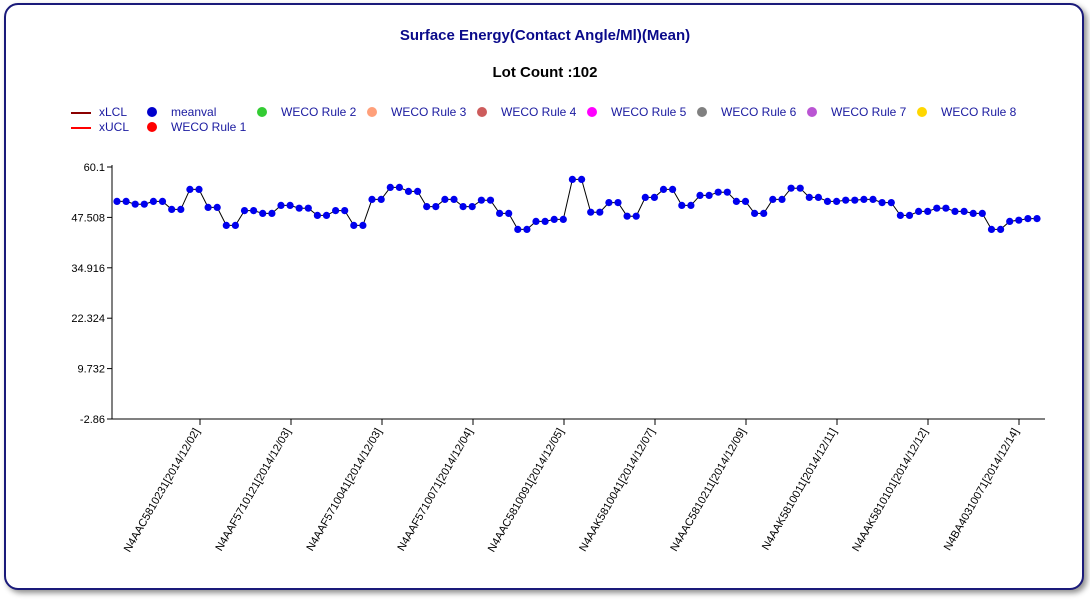 This screenshot has width=1090, height=600. What do you see at coordinates (890, 490) in the screenshot?
I see `x-tick-label: N4AAK5810101[2014/12/12]` at bounding box center [890, 490].